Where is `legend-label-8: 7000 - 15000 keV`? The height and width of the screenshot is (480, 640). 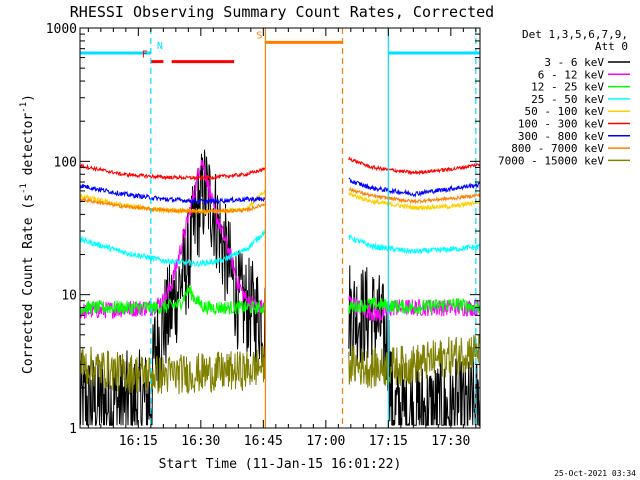
legend-label-8: 7000 - 15000 keV is located at coordinates (551, 160).